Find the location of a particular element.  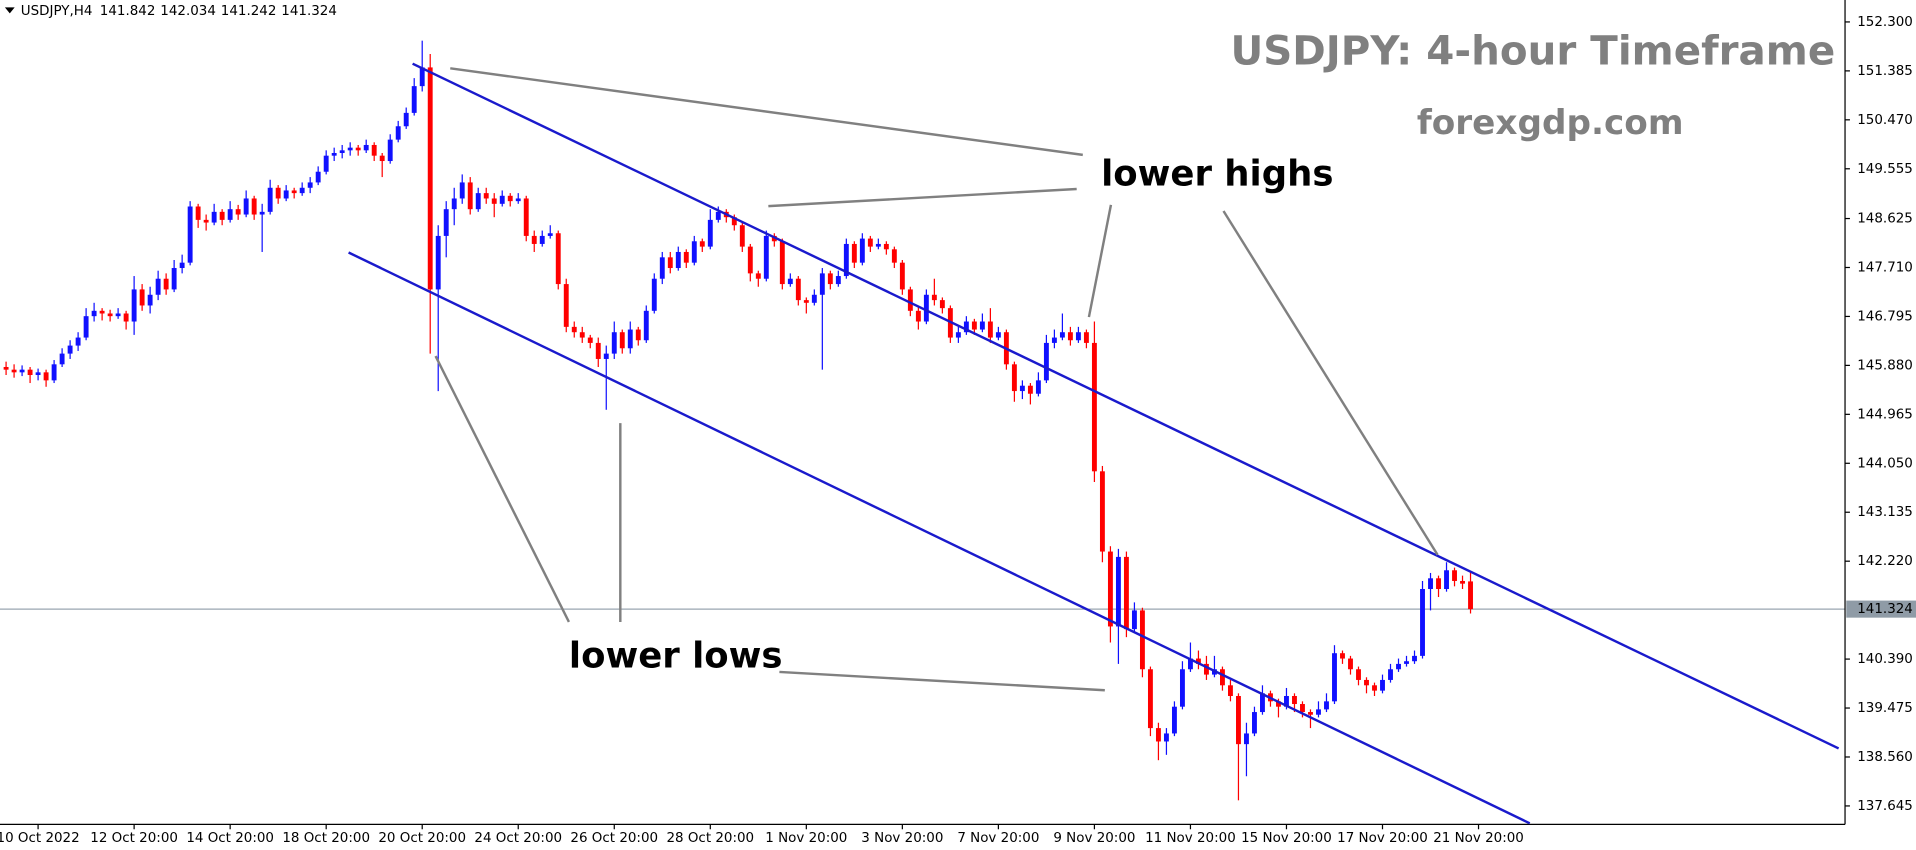

x-tick-label: 10 Oct 2022 is located at coordinates (40, 838).